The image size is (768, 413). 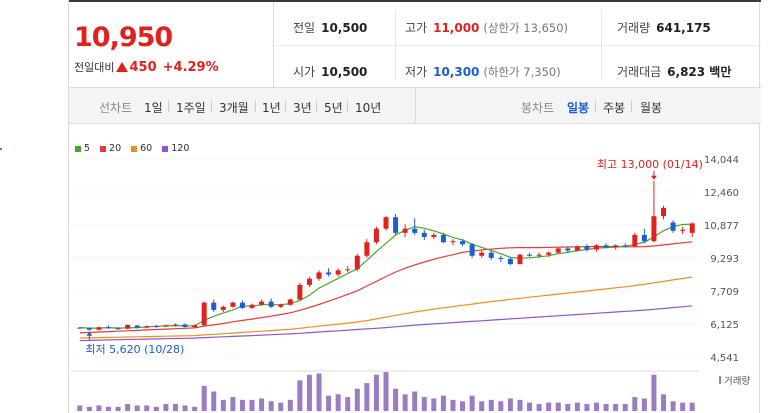 I want to click on period-1week: 1주일, so click(x=191, y=108).